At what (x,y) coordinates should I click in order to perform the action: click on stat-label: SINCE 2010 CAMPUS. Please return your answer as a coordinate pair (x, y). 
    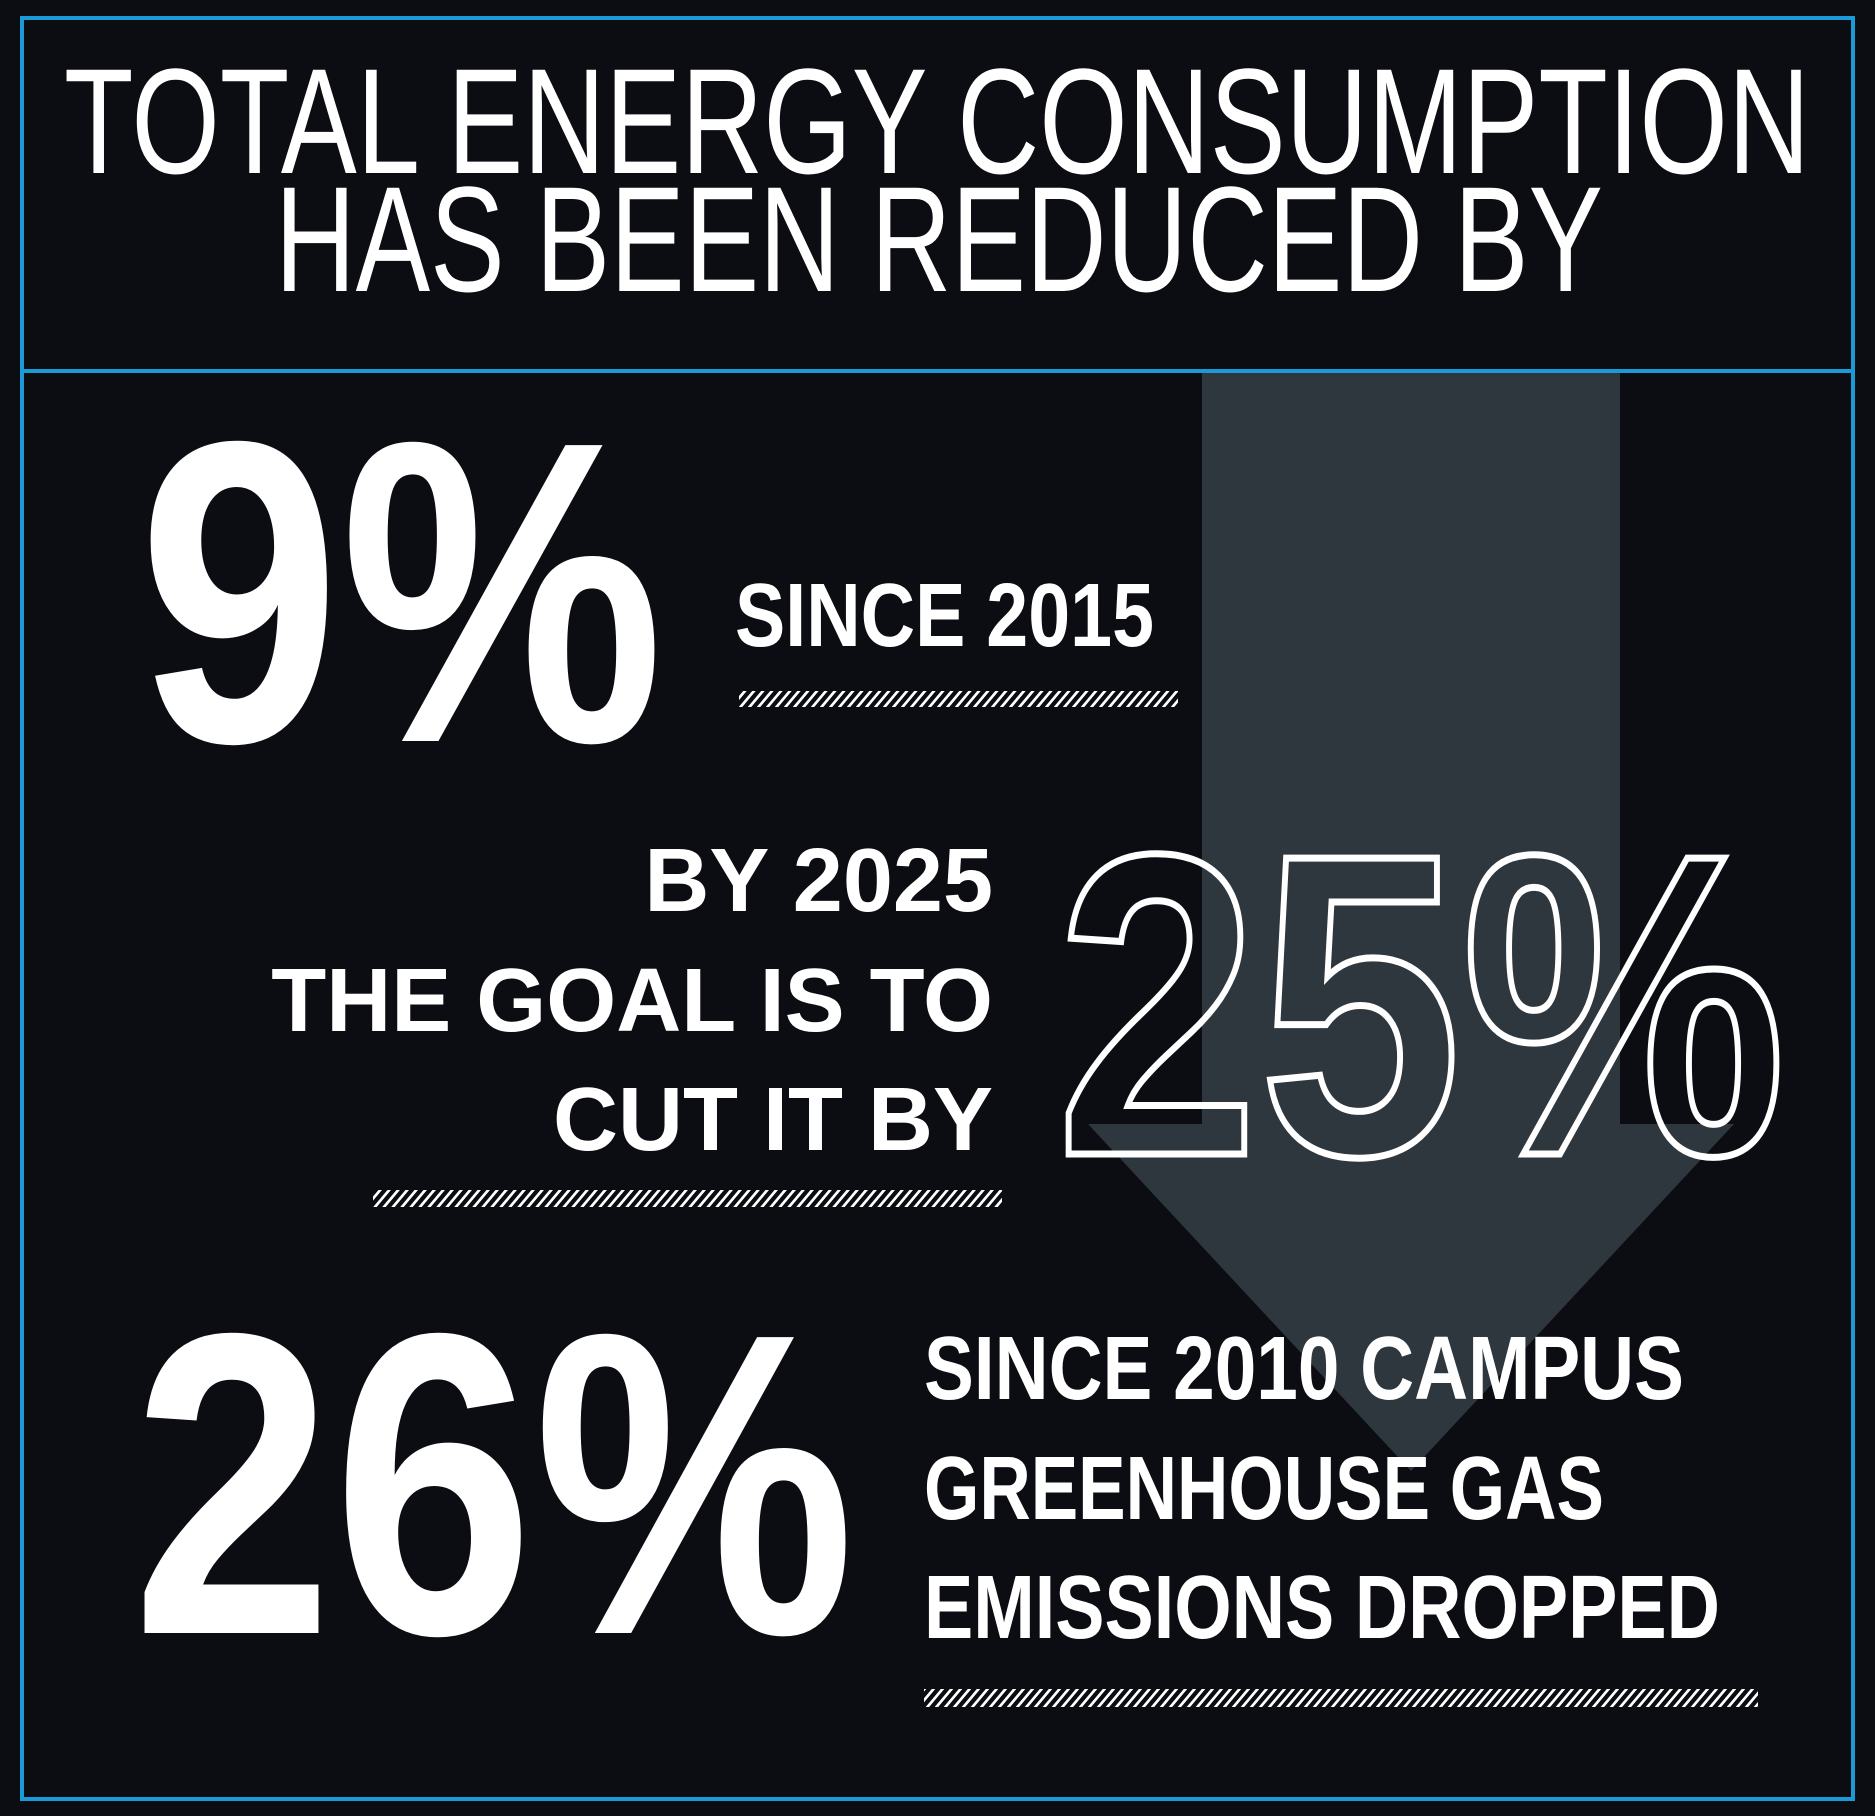
    Looking at the image, I should click on (1304, 1369).